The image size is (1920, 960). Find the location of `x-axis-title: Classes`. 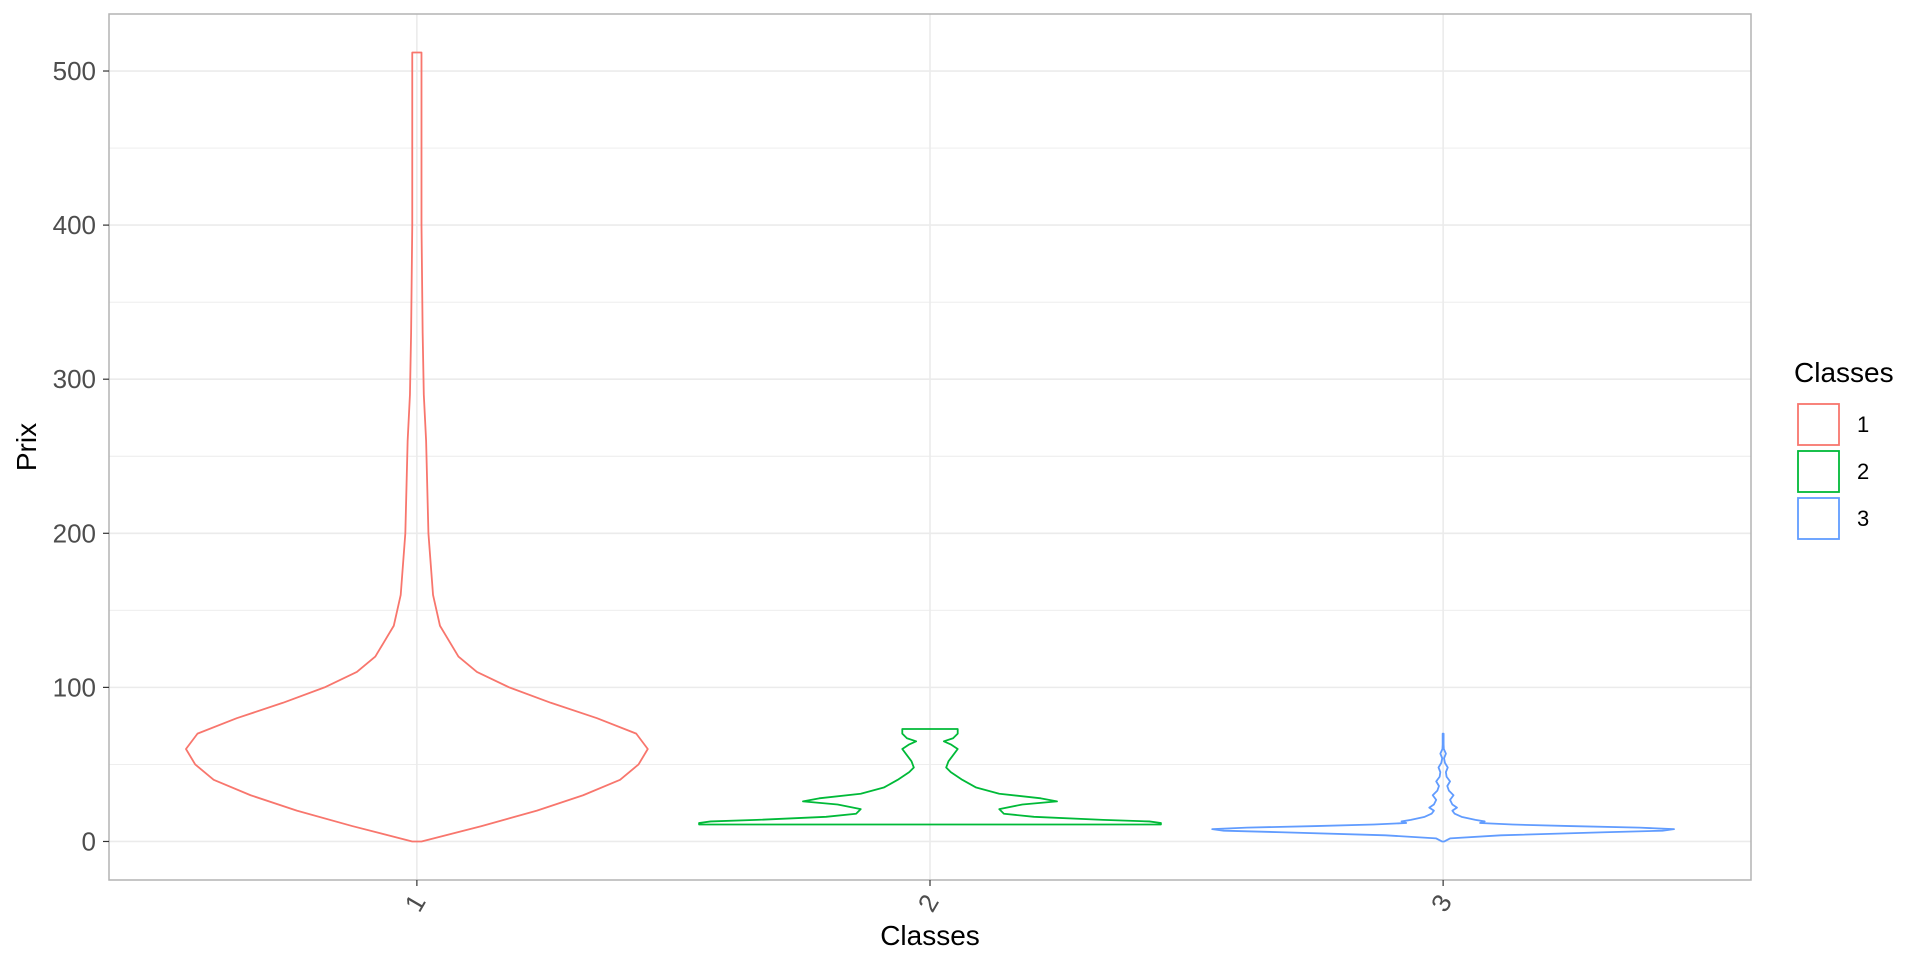

x-axis-title: Classes is located at coordinates (930, 935).